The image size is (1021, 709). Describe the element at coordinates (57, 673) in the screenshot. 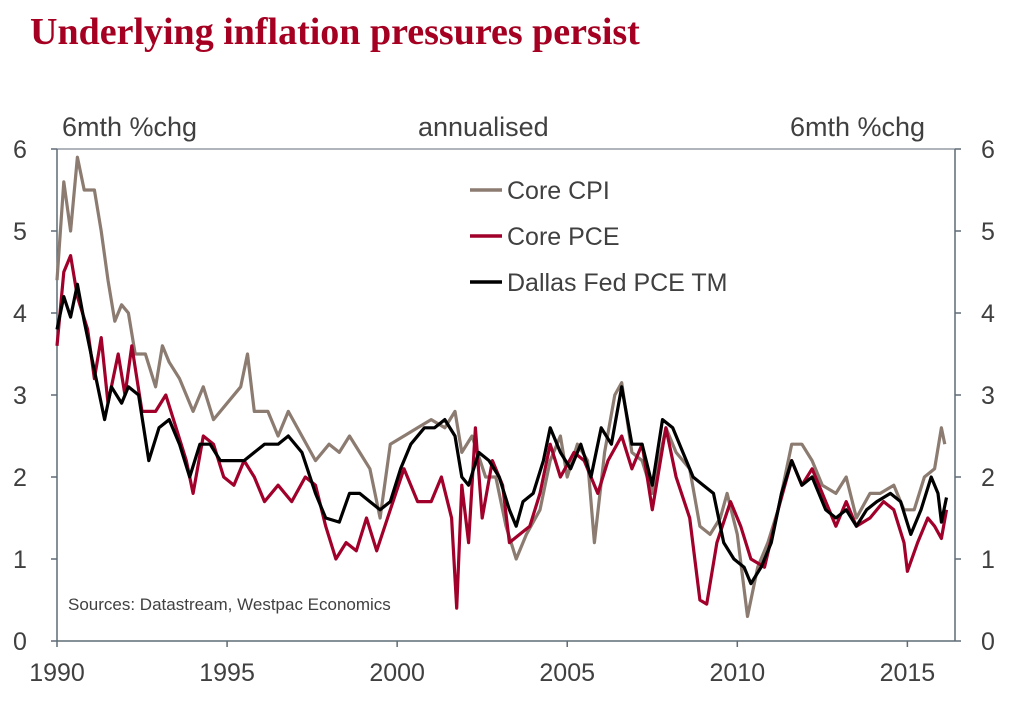

I see `x-tick-label: 1990` at that location.